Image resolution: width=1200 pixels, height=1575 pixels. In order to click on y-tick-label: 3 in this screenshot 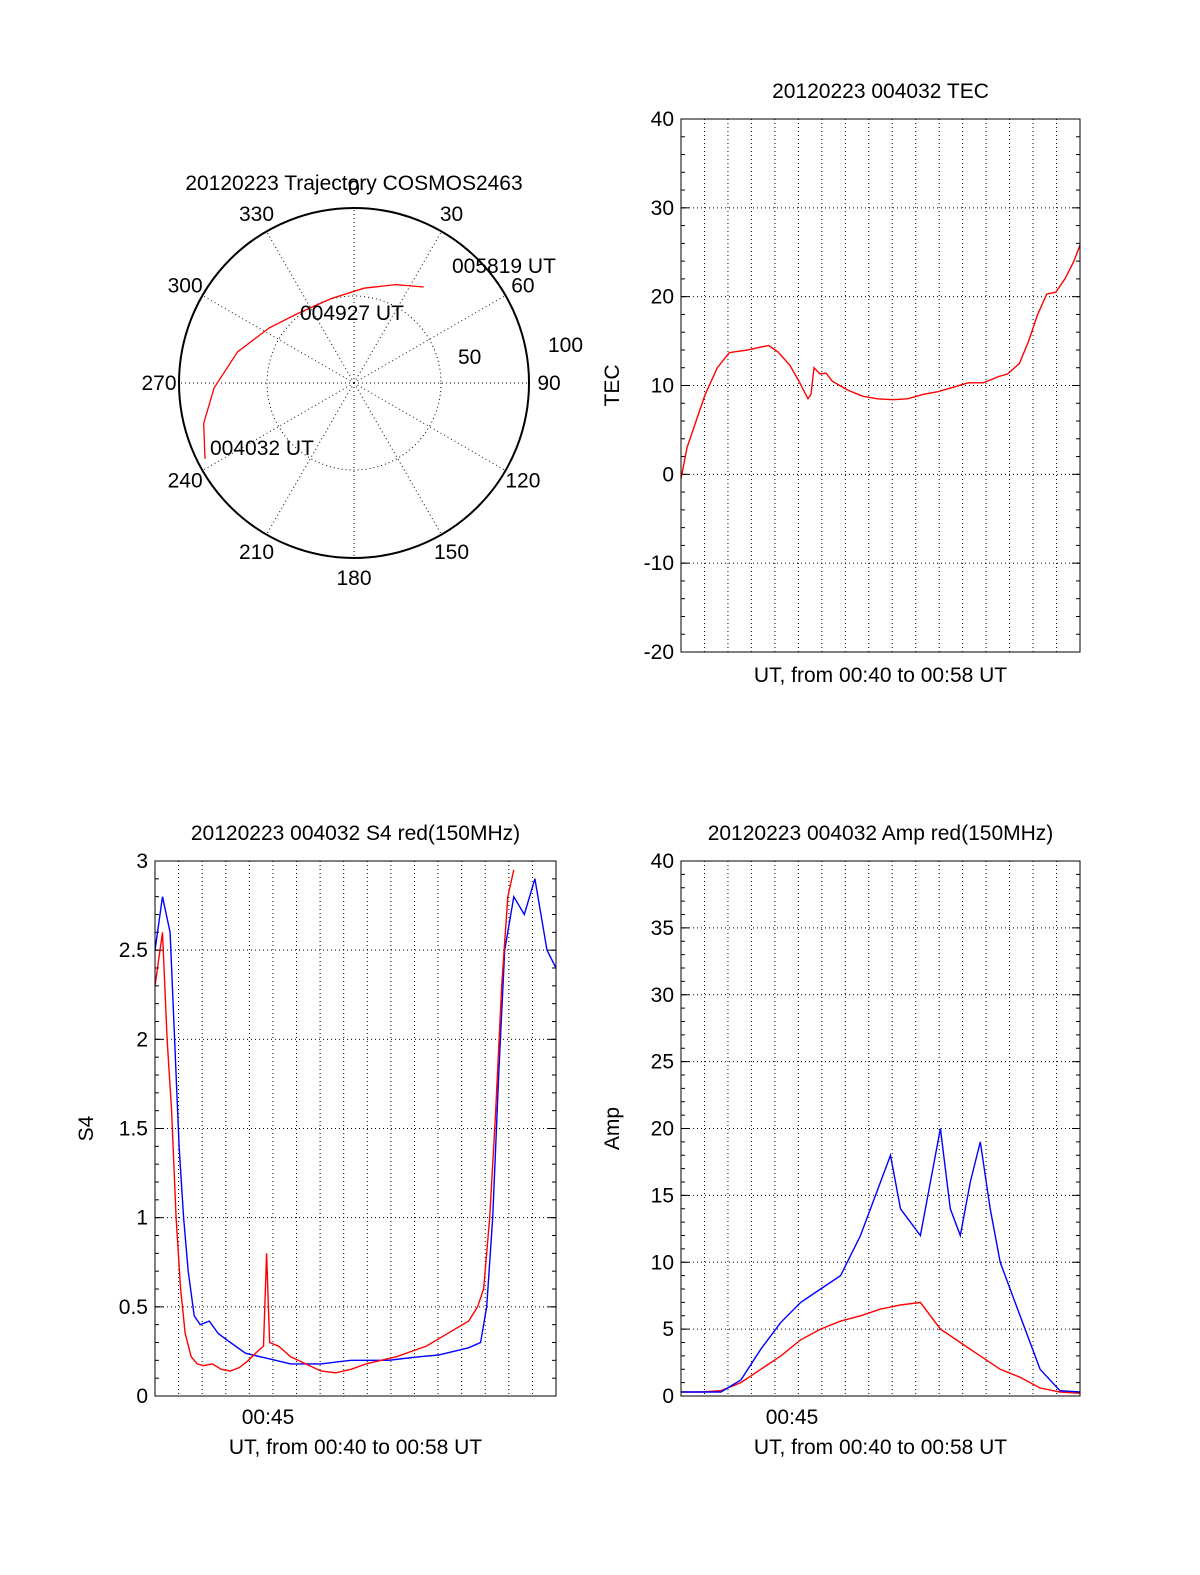, I will do `click(142, 861)`.